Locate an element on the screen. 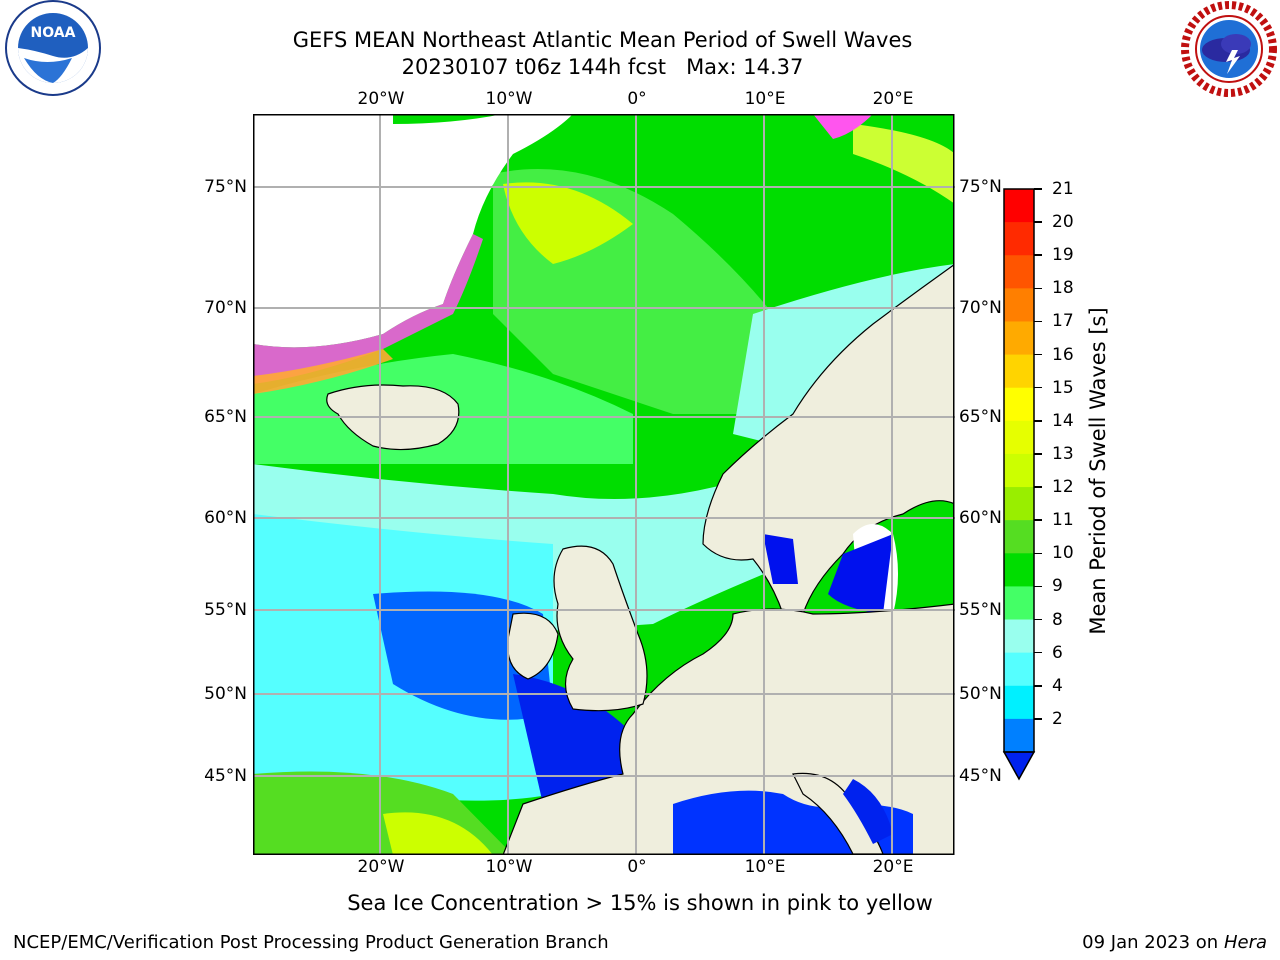 Image resolution: width=1280 pixels, height=960 pixels. noaa-logo-text: NOAA is located at coordinates (53, 33).